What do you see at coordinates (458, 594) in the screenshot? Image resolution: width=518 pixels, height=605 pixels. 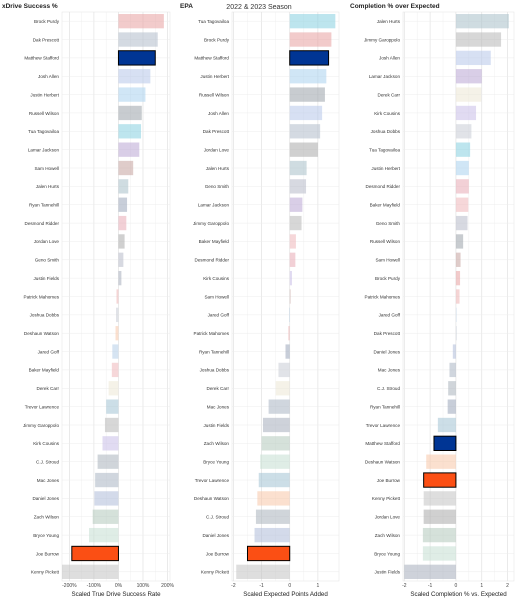 I see `x-axis-label: Scaled Completion % vs. Expected` at bounding box center [458, 594].